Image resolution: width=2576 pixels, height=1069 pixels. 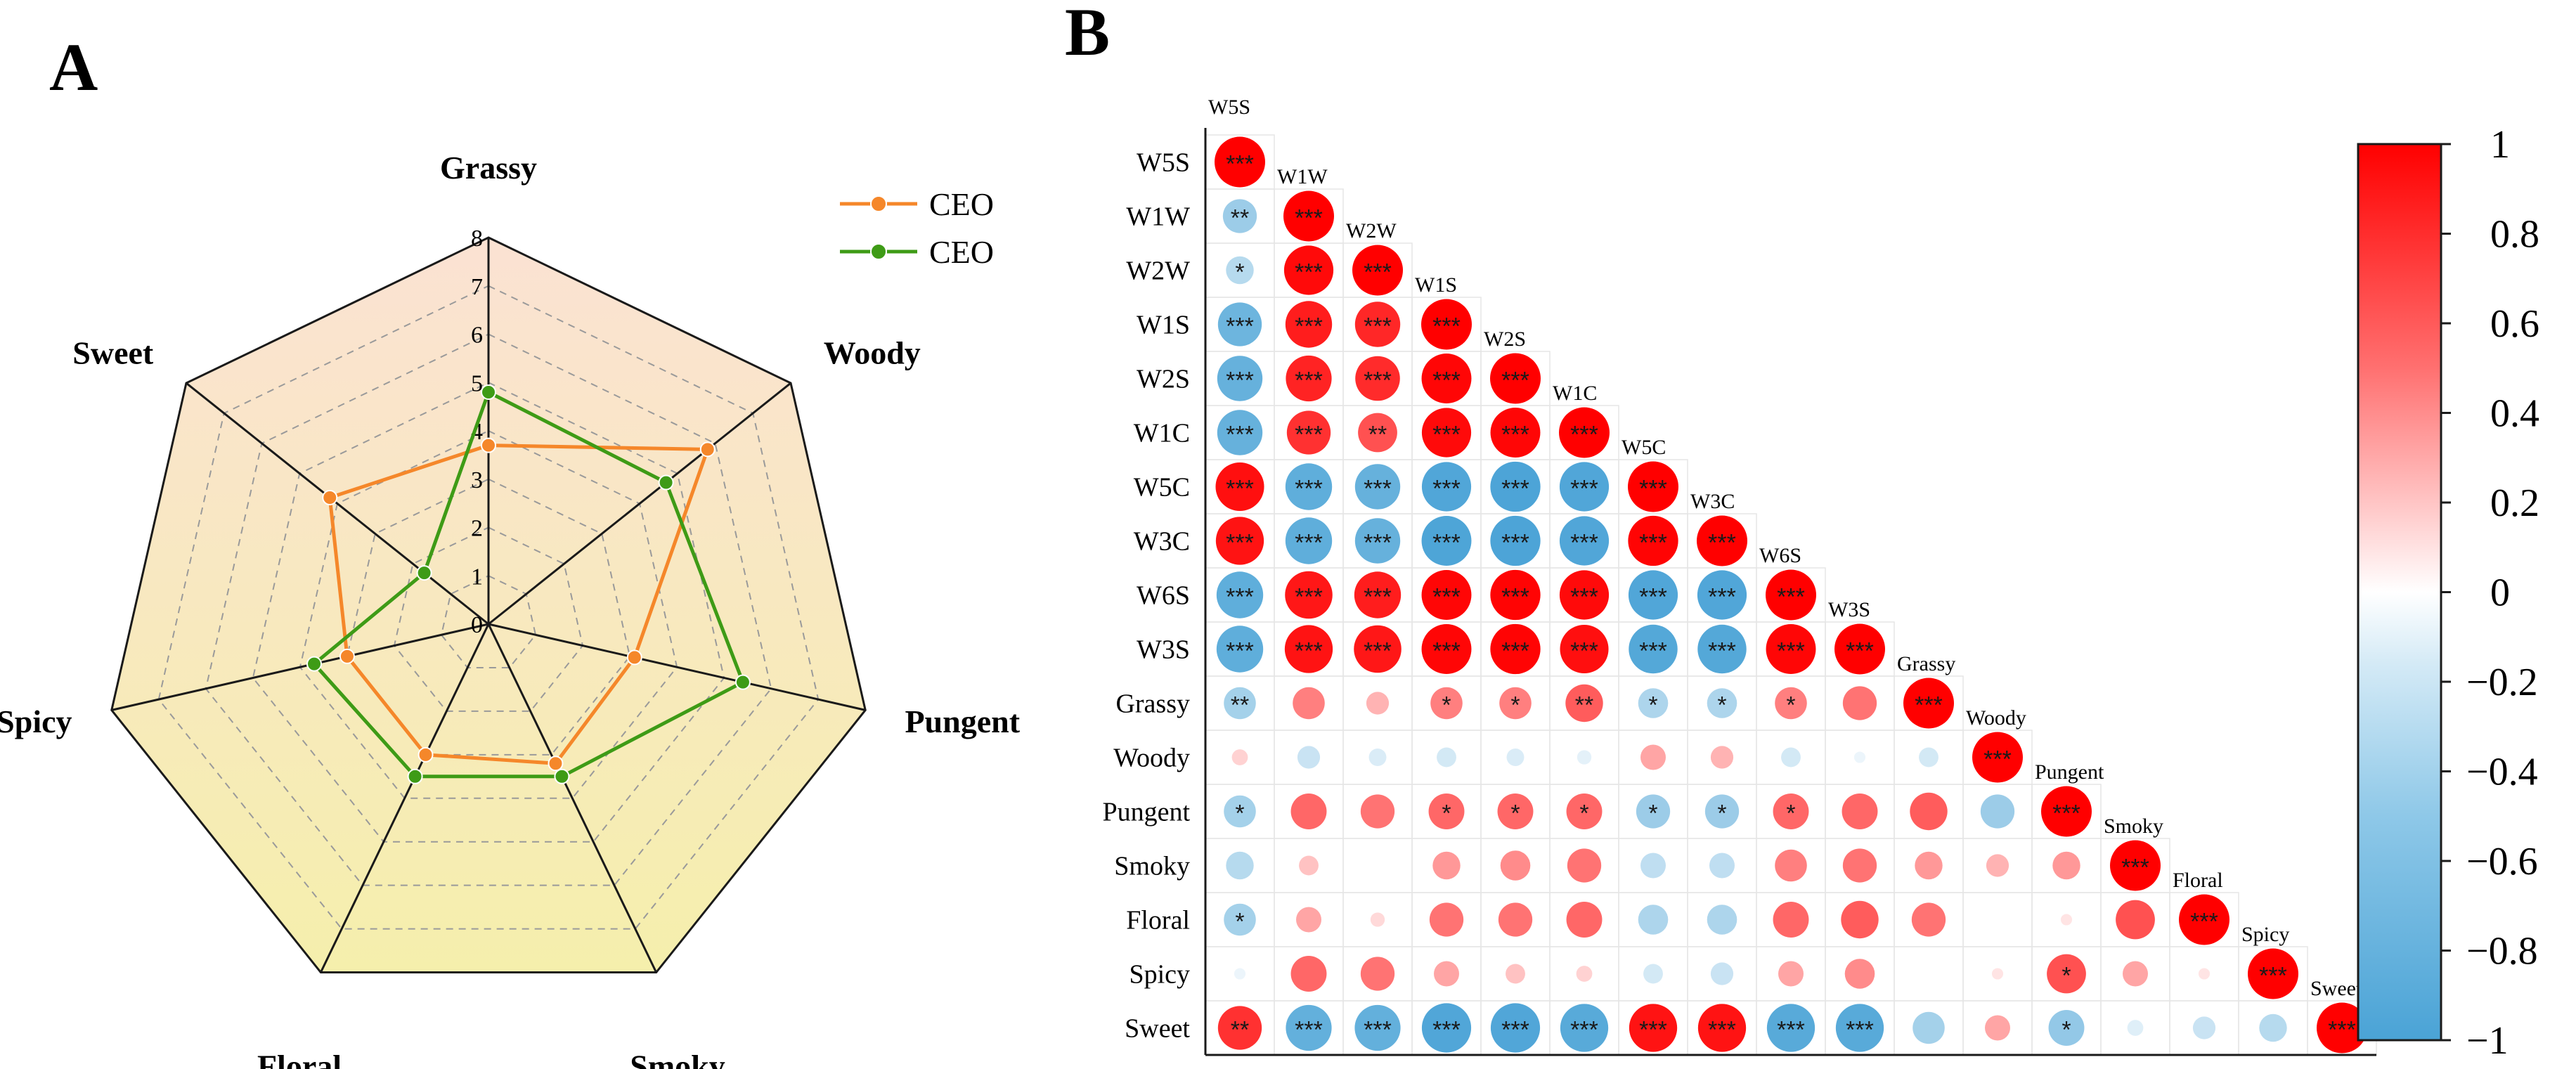 I want to click on colorbar-tick-label: −0.2, so click(x=2502, y=682).